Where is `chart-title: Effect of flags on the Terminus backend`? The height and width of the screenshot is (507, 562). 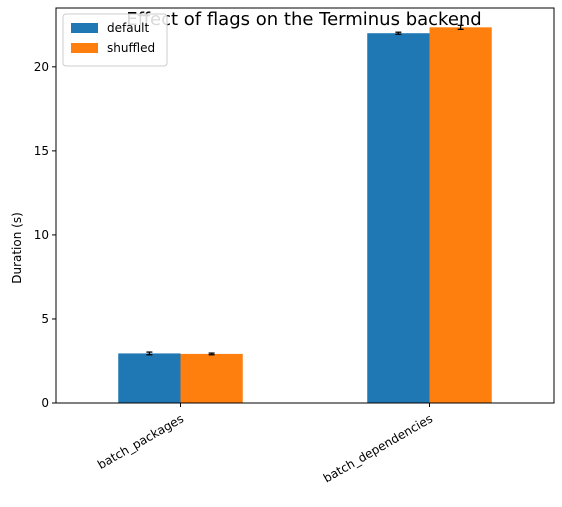
chart-title: Effect of flags on the Terminus backend is located at coordinates (303, 19).